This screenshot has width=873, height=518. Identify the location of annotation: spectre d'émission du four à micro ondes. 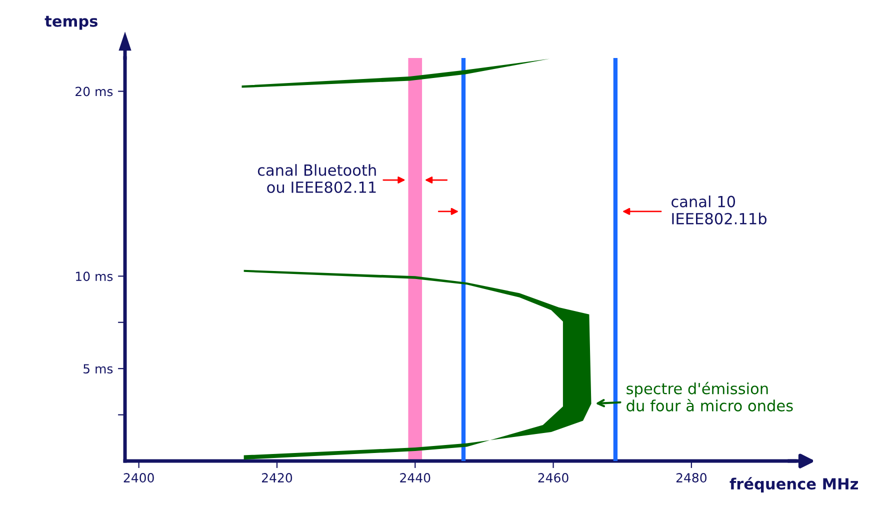
(709, 397).